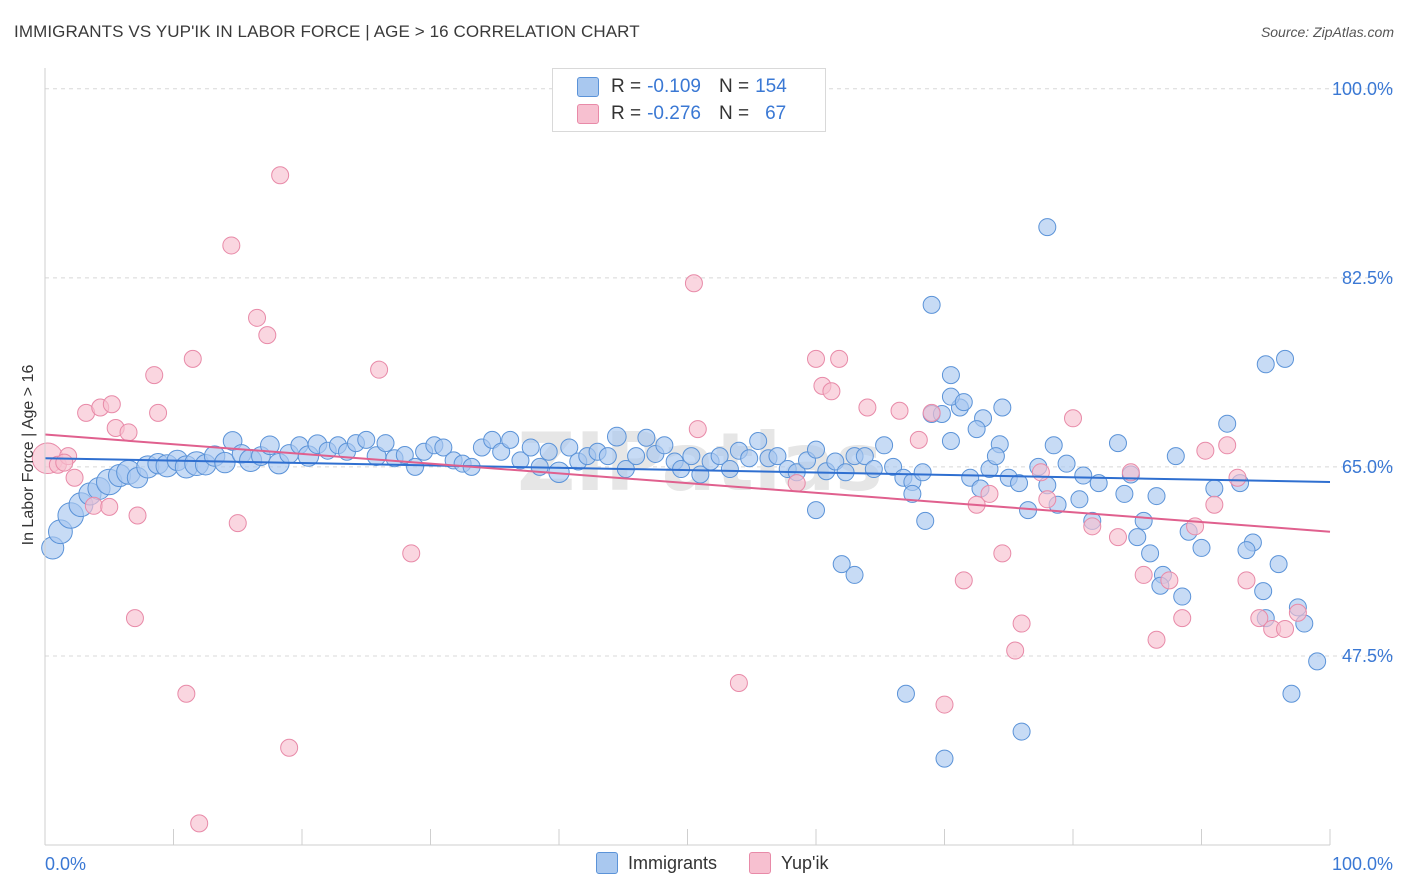  What do you see at coordinates (771, 86) in the screenshot?
I see `legend-n-value: 154` at bounding box center [771, 86].